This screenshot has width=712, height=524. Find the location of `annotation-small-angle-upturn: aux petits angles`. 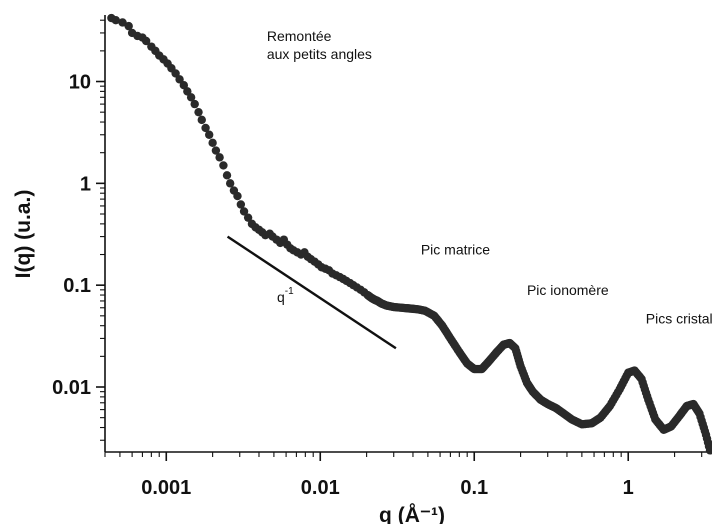

annotation-small-angle-upturn: aux petits angles is located at coordinates (319, 54).